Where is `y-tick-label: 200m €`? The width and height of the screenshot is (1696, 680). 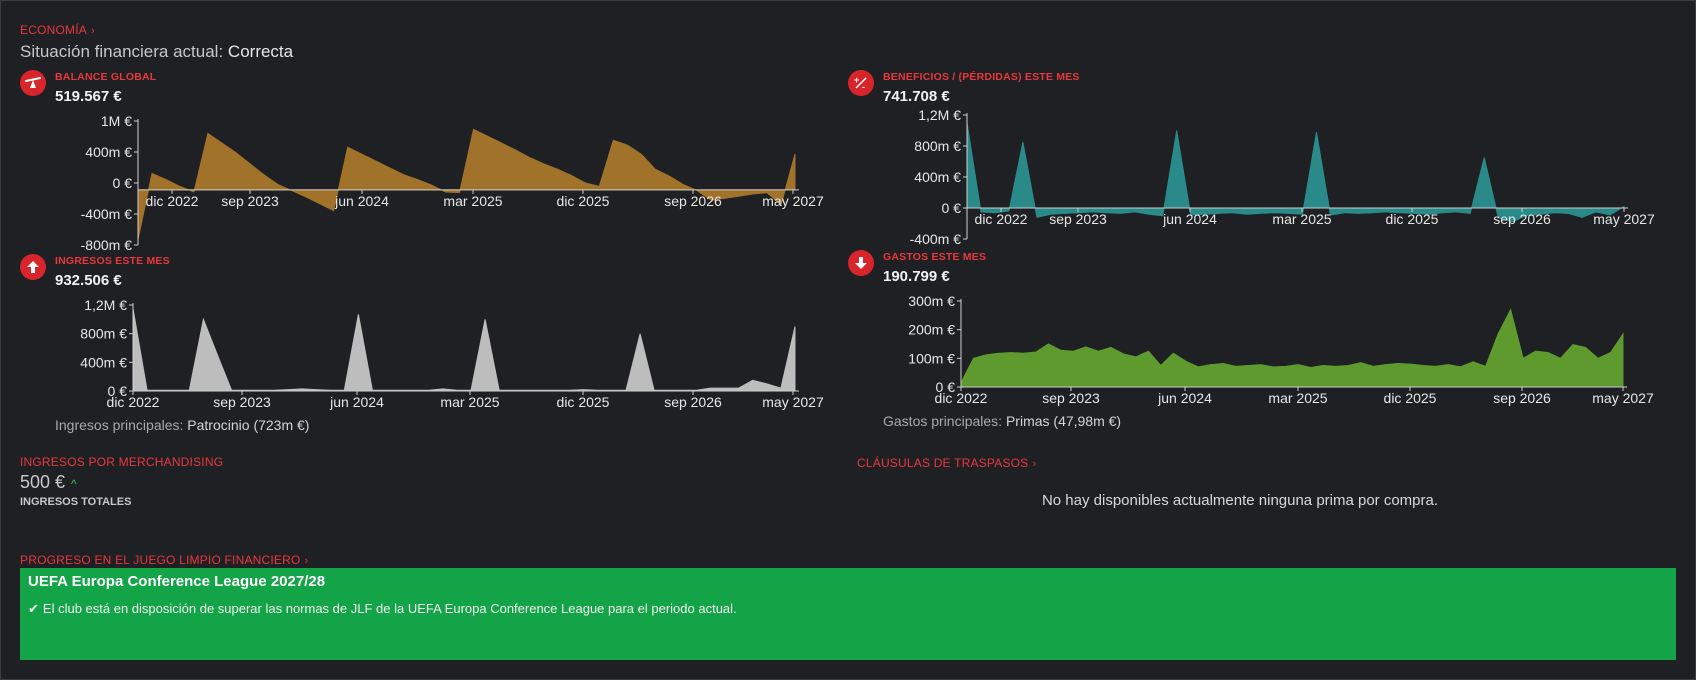 y-tick-label: 200m € is located at coordinates (931, 330).